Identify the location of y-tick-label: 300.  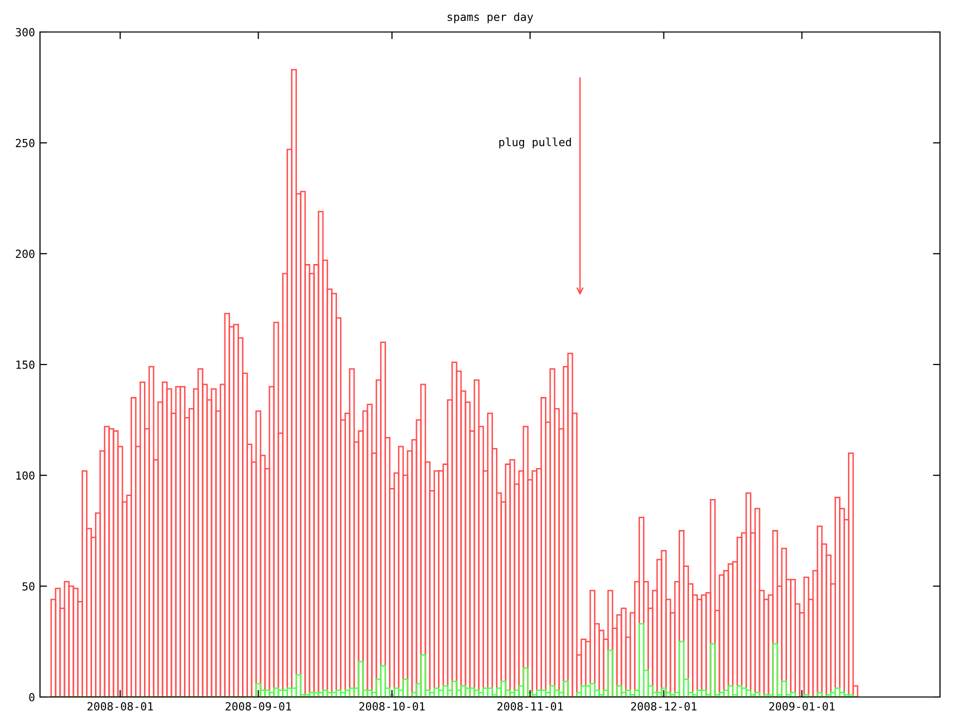
(25, 32).